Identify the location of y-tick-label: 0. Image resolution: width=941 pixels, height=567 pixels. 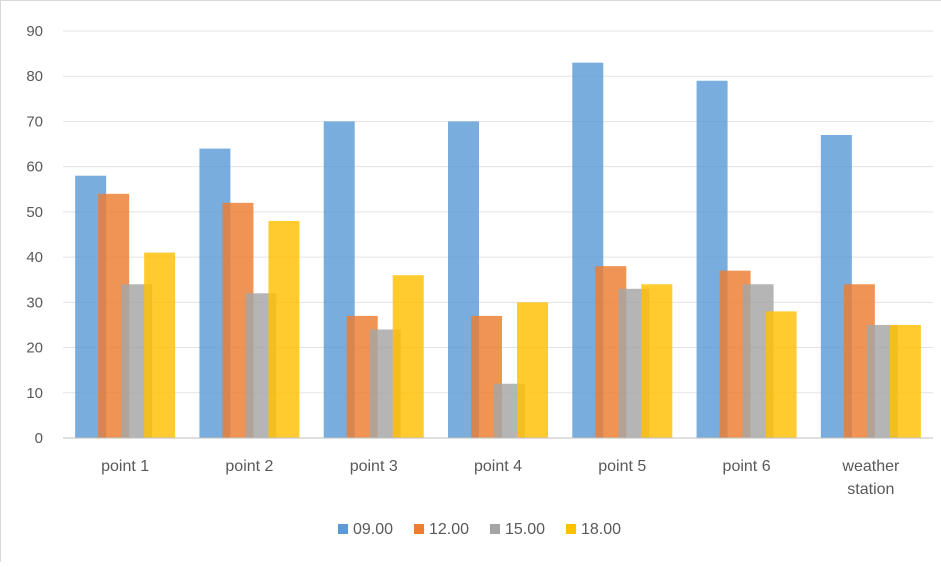
(39, 438).